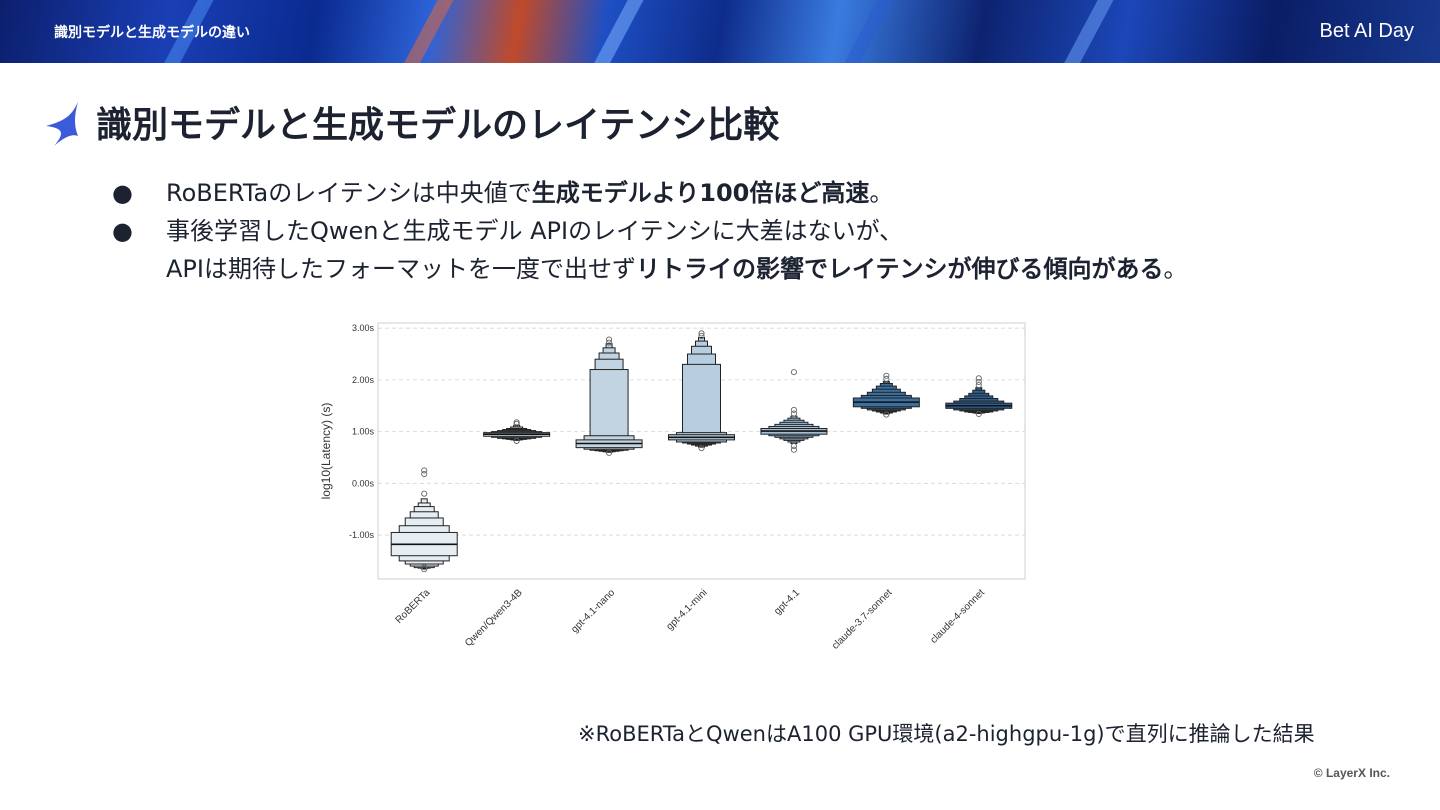 This screenshot has width=1440, height=810. What do you see at coordinates (720, 31) in the screenshot?
I see `header-banner: 識別モデルと生成モデルの違い Bet AI Day` at bounding box center [720, 31].